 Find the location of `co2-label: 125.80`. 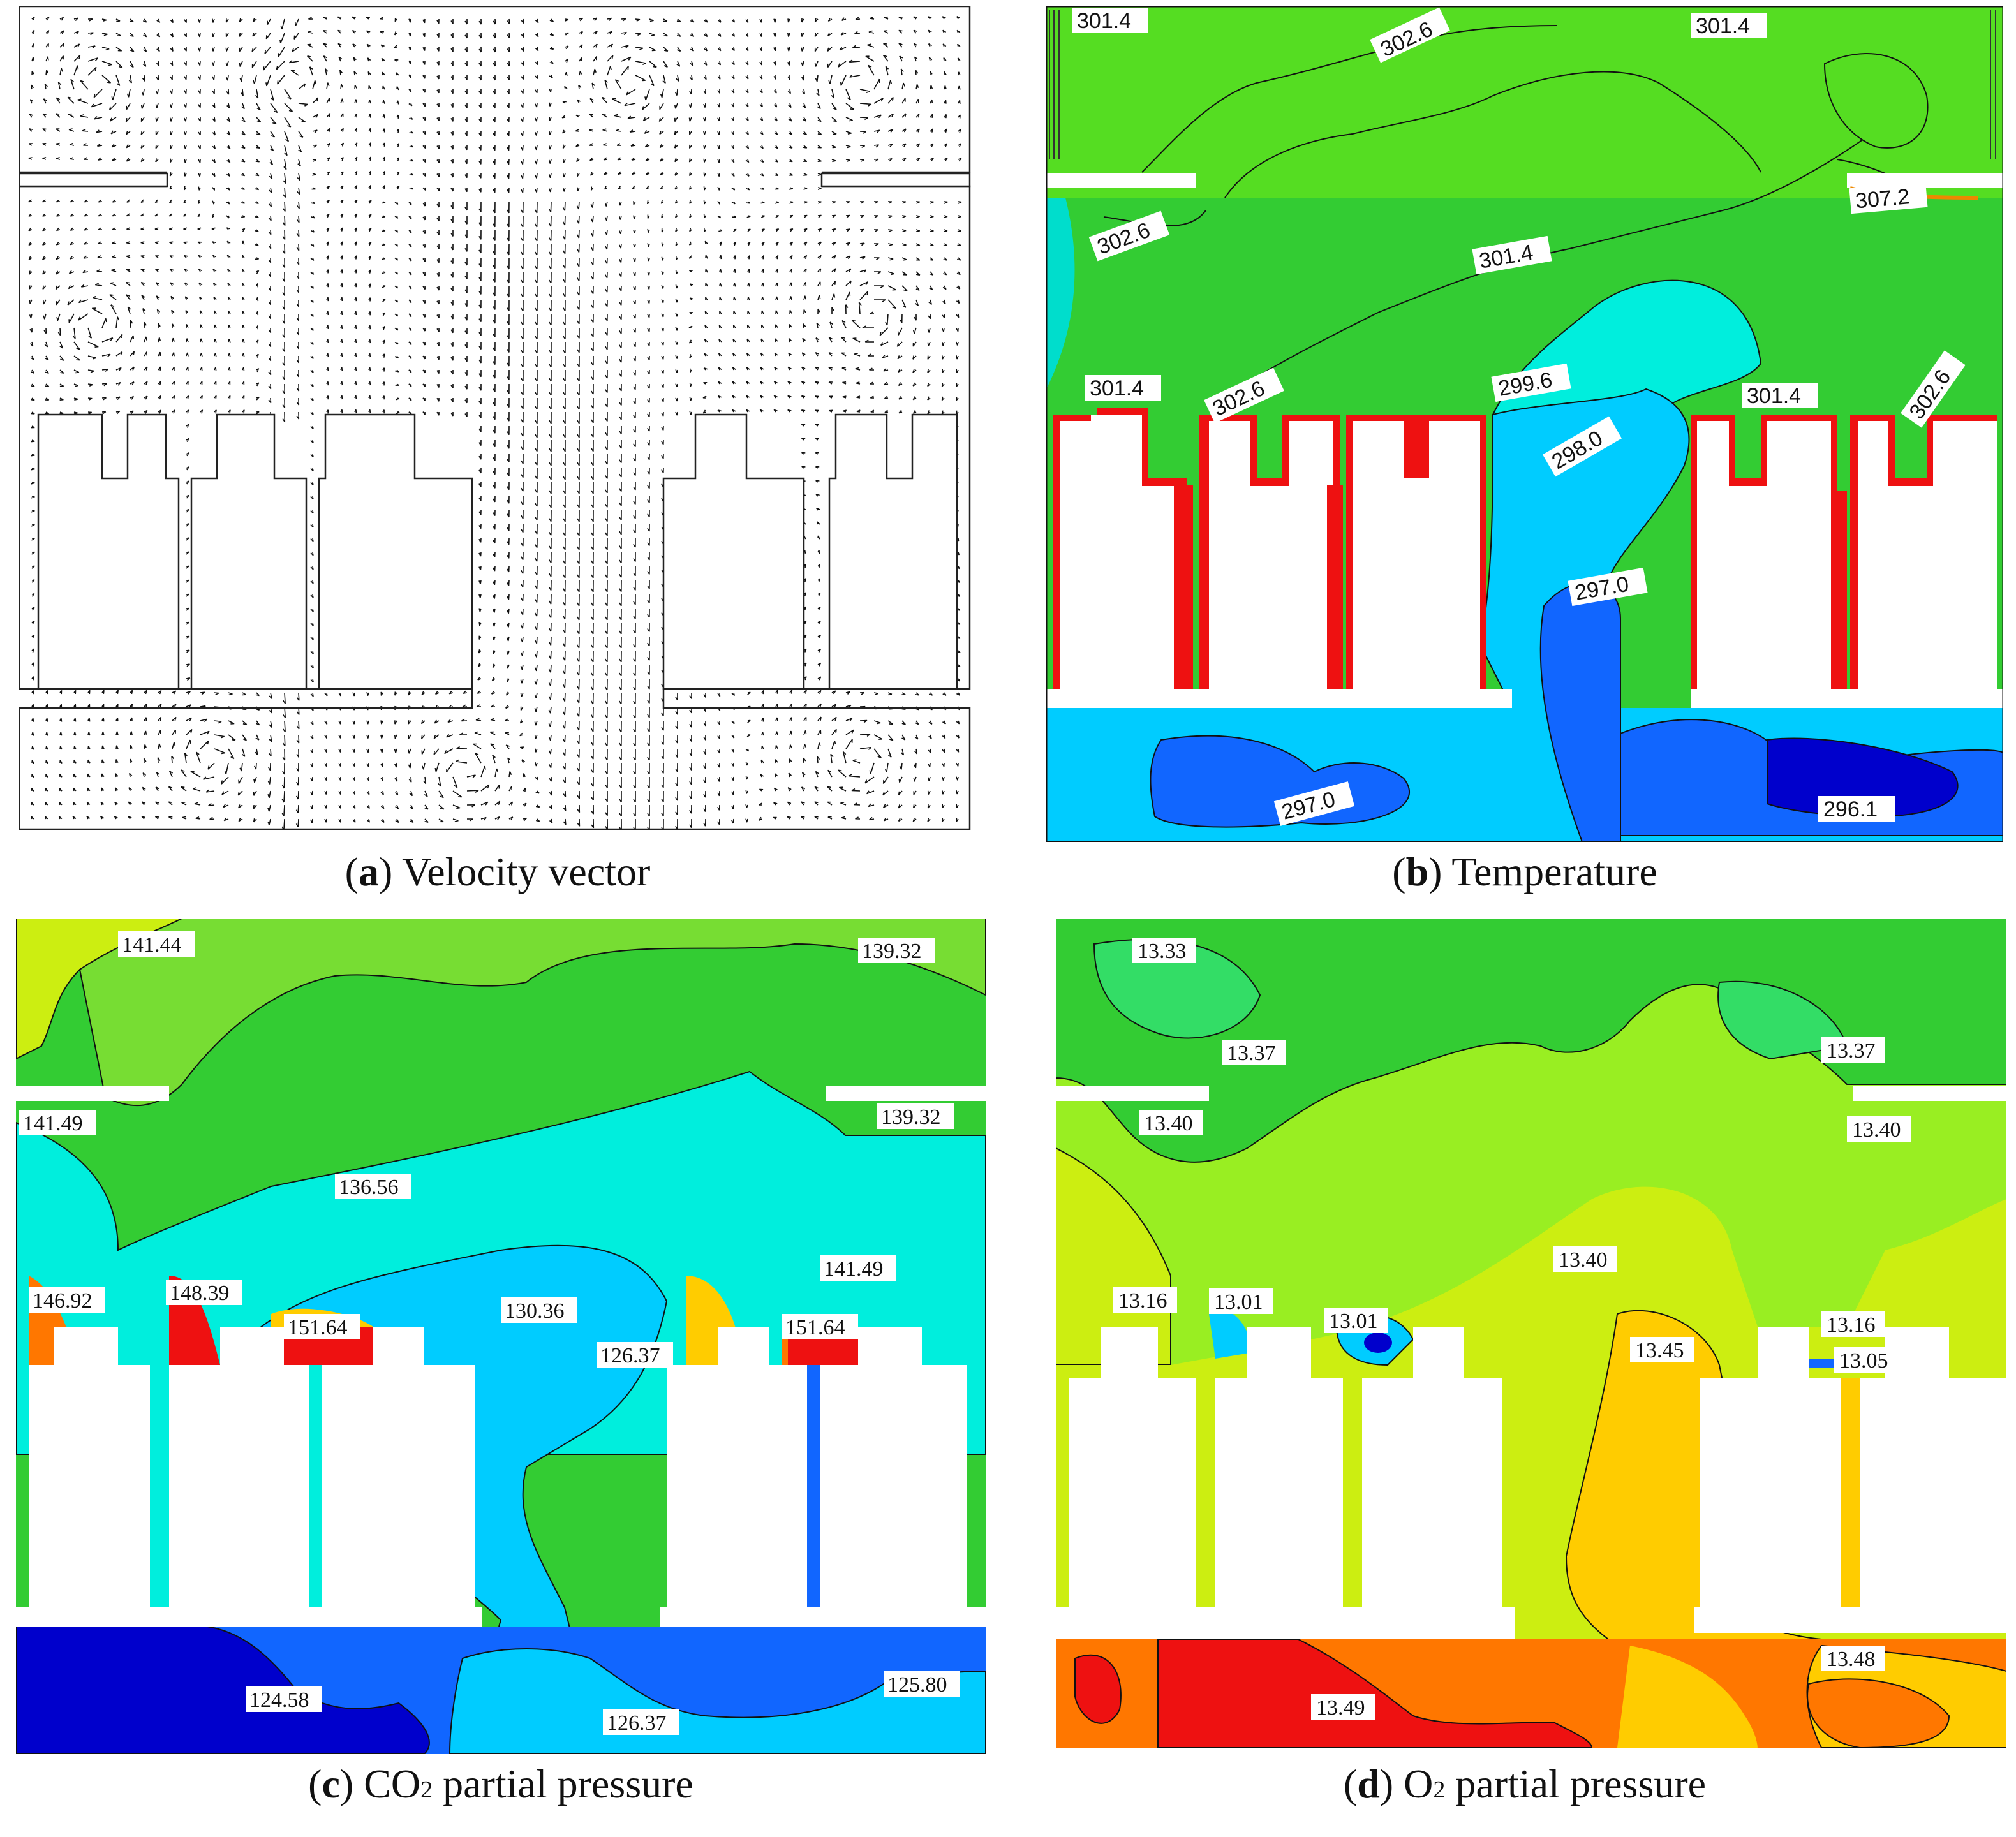

co2-label: 125.80 is located at coordinates (917, 1685).